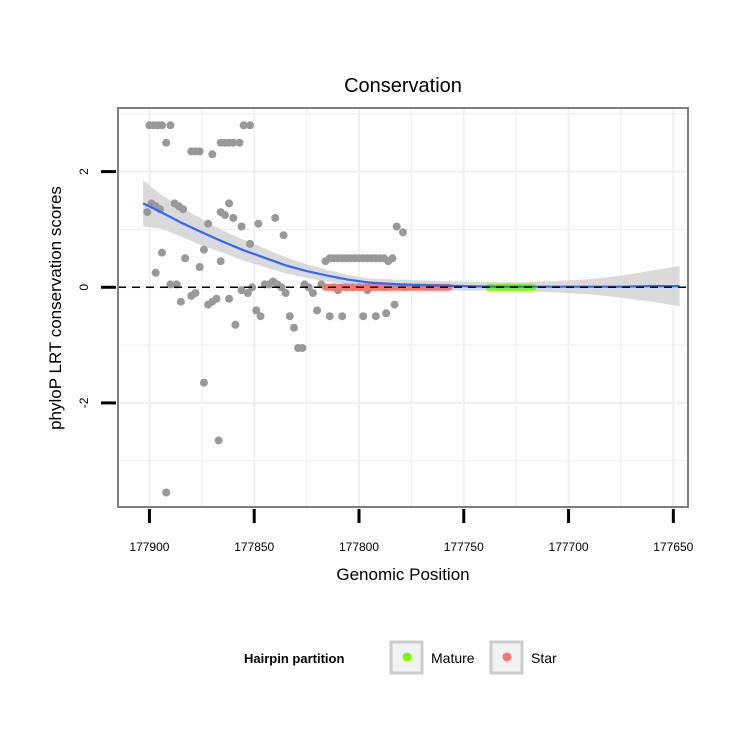 The image size is (750, 750). Describe the element at coordinates (84, 171) in the screenshot. I see `y-tick-label: 2` at that location.